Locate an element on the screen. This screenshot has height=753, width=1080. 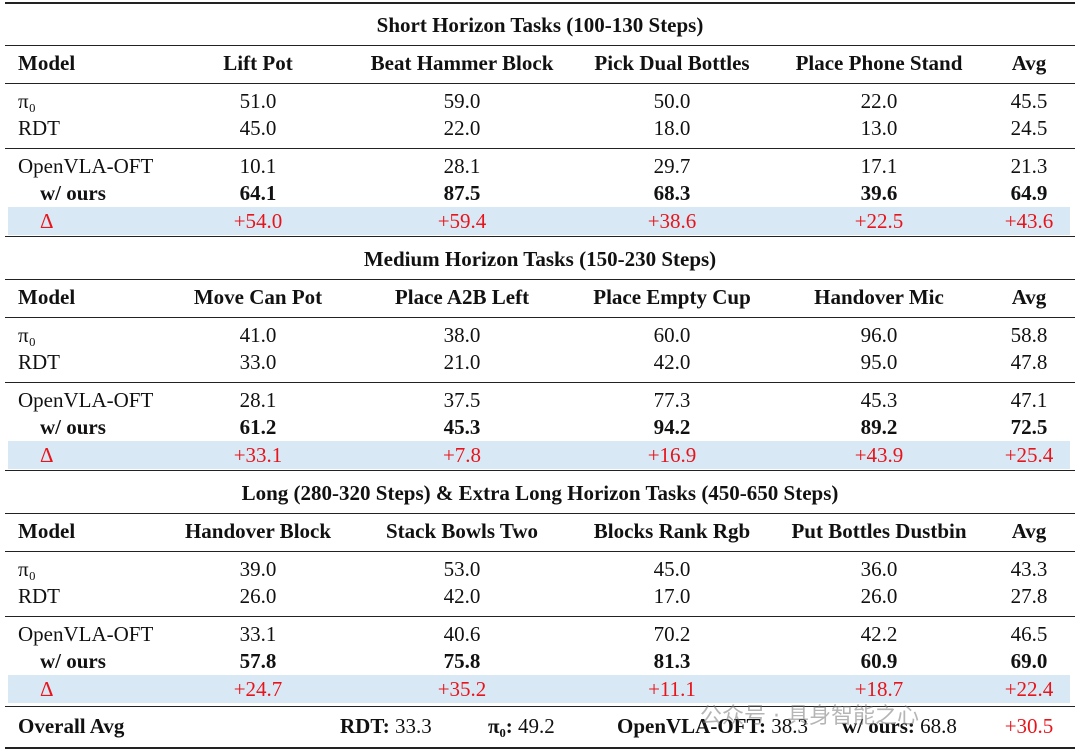
baseline-value: 24.5 is located at coordinates (1029, 128).